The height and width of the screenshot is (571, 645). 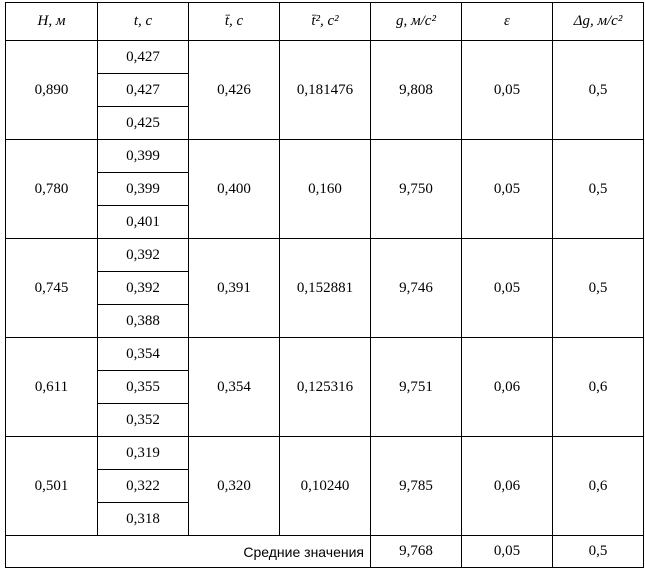 I want to click on data-row: 0,352, so click(x=325, y=420).